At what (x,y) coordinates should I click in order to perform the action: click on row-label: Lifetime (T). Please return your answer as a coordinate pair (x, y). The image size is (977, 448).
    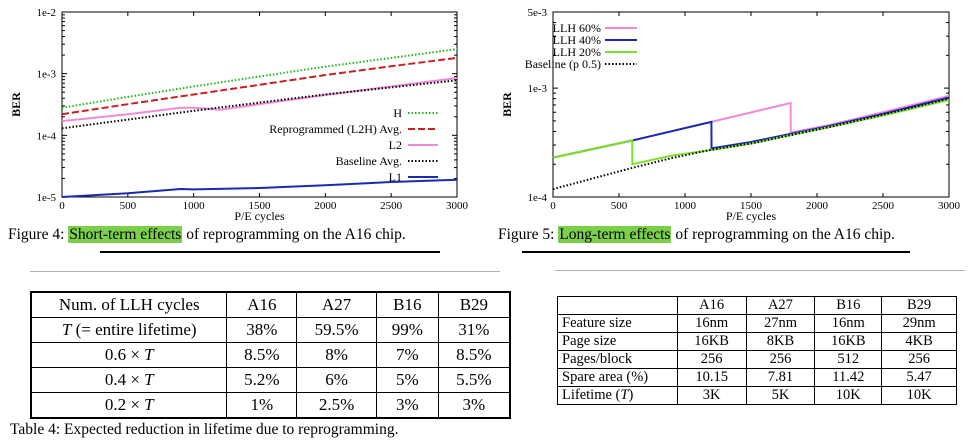
    Looking at the image, I should click on (617, 395).